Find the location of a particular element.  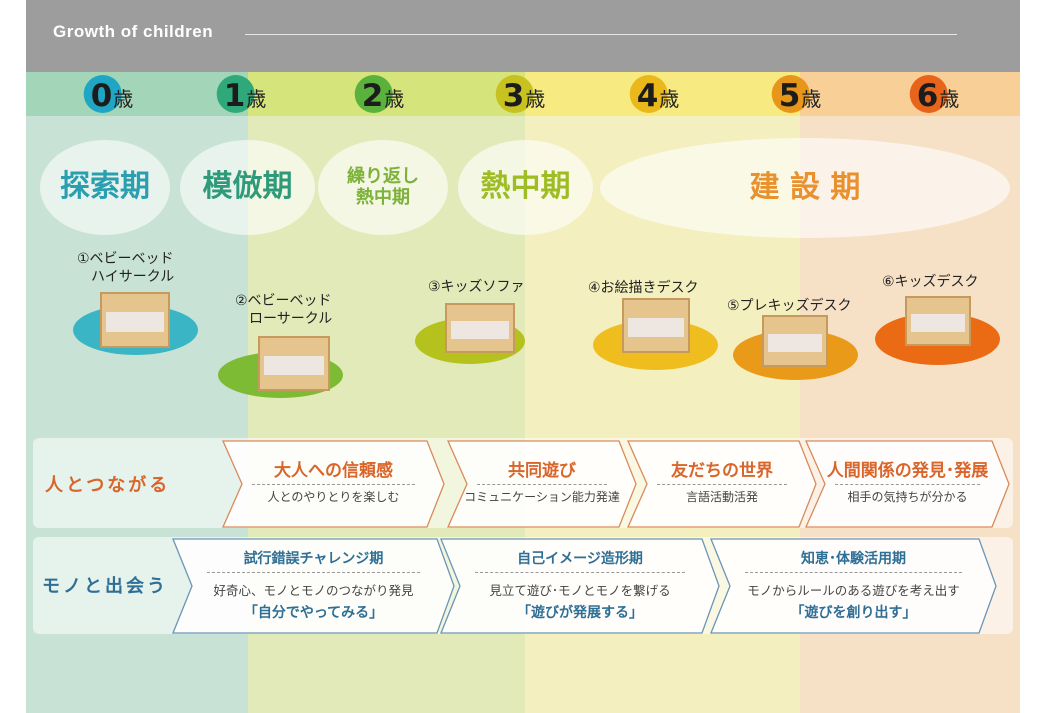

people-item-title: 友だちの世界 is located at coordinates (722, 471).